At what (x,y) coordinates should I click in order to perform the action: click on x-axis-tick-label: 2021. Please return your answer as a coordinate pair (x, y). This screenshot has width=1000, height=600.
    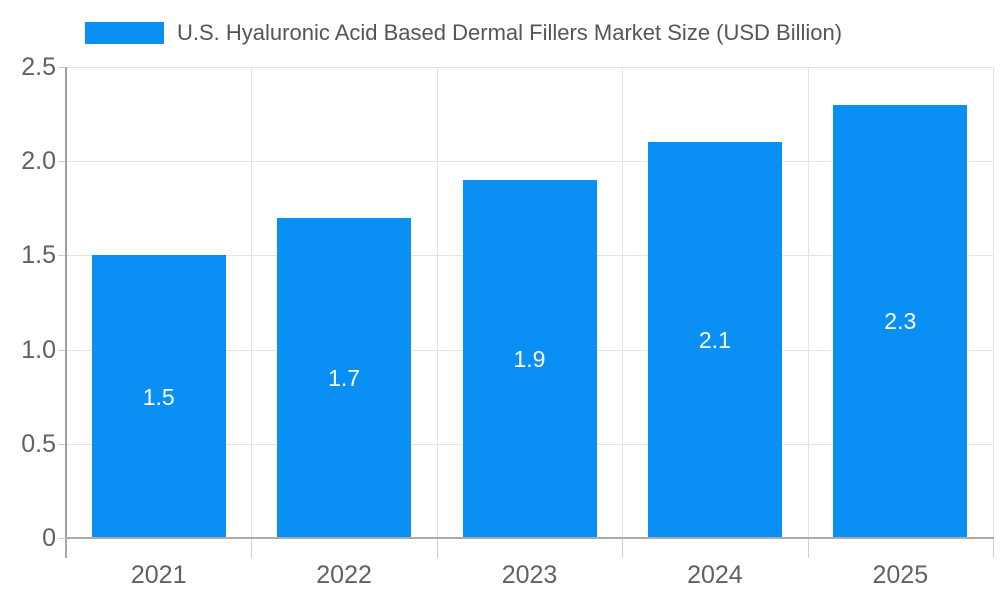
    Looking at the image, I should click on (158, 575).